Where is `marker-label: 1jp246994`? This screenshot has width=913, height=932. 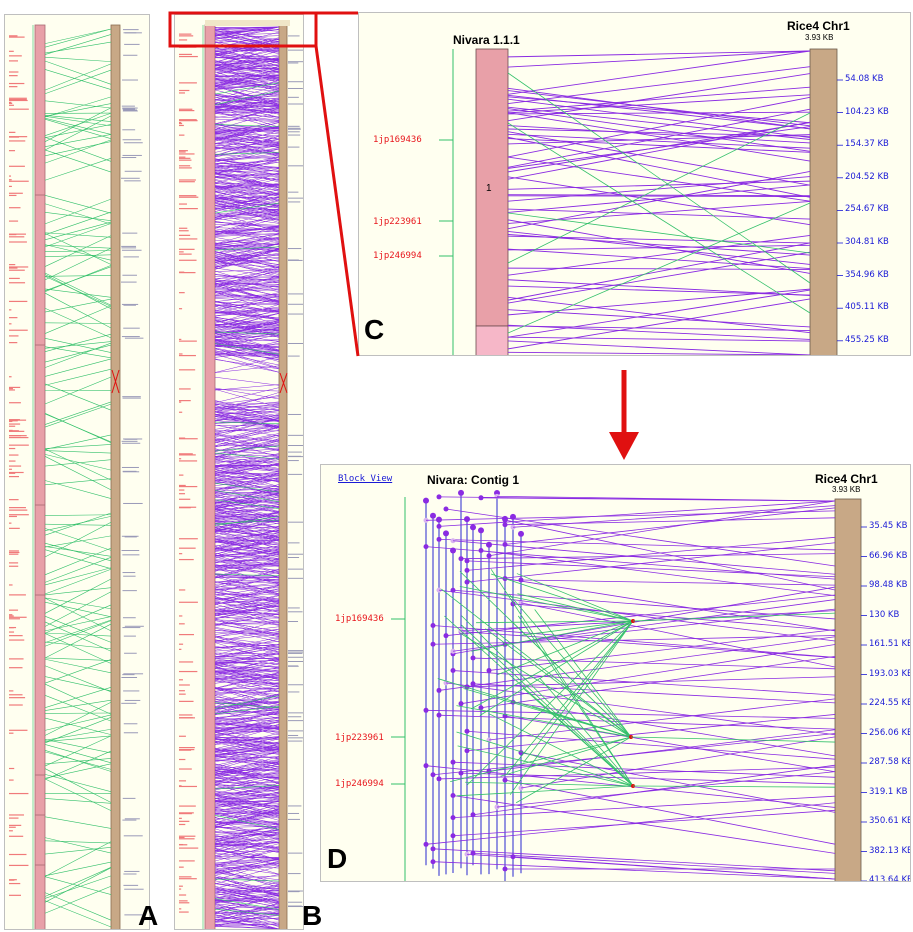 marker-label: 1jp246994 is located at coordinates (397, 256).